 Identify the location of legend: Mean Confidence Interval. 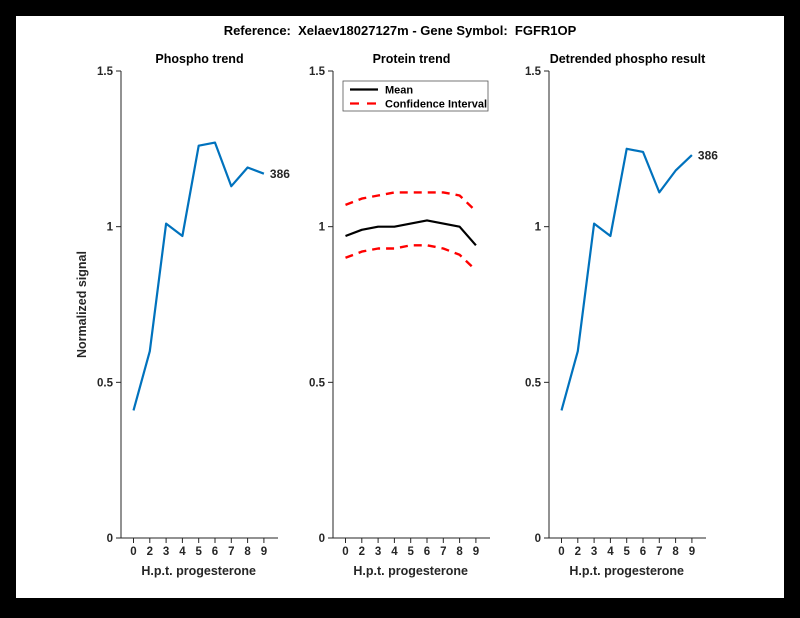
(415, 96).